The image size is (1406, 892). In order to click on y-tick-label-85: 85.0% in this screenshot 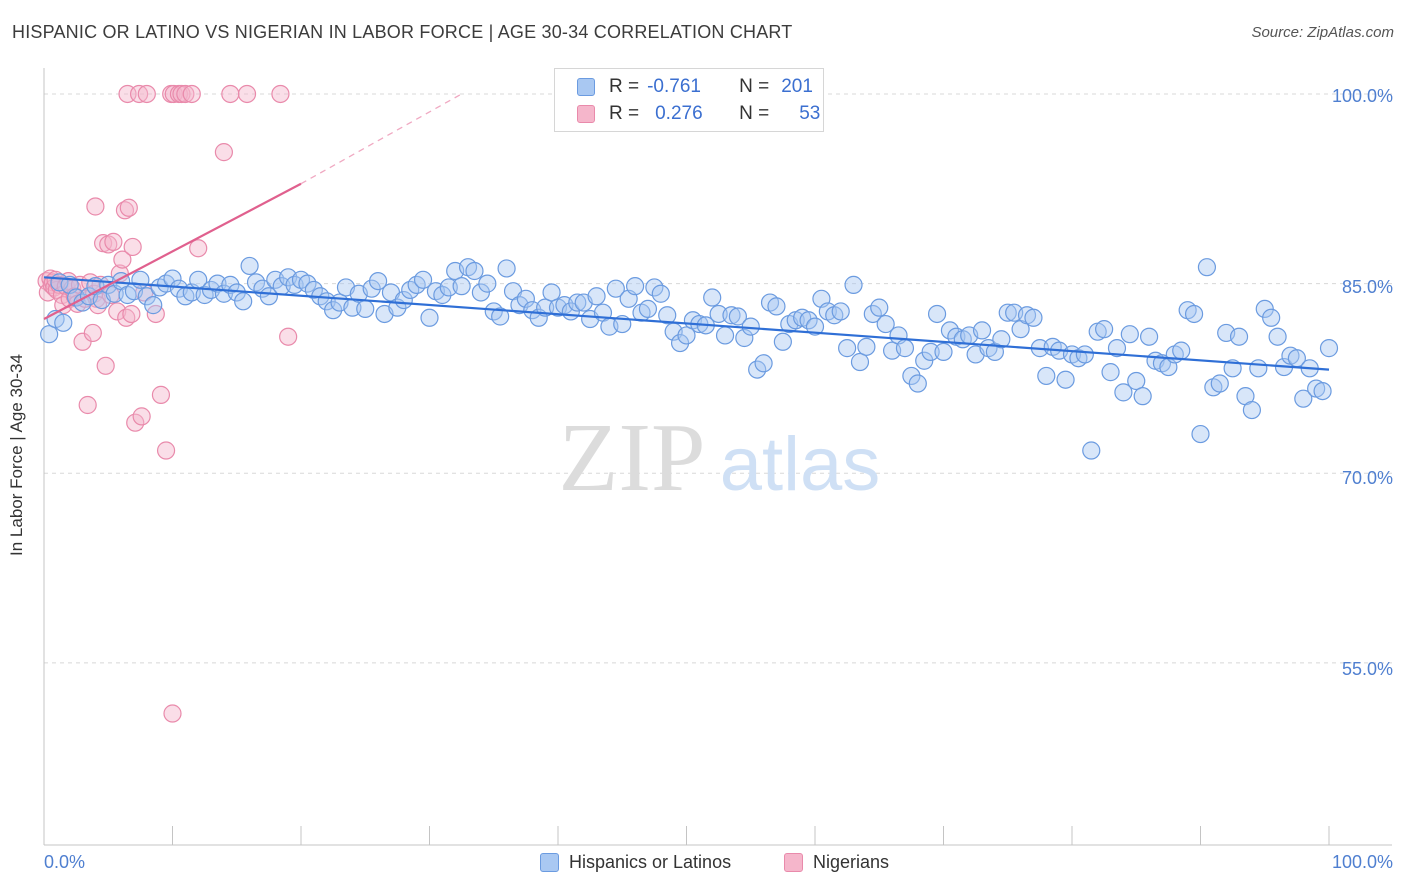, I will do `click(1367, 287)`.